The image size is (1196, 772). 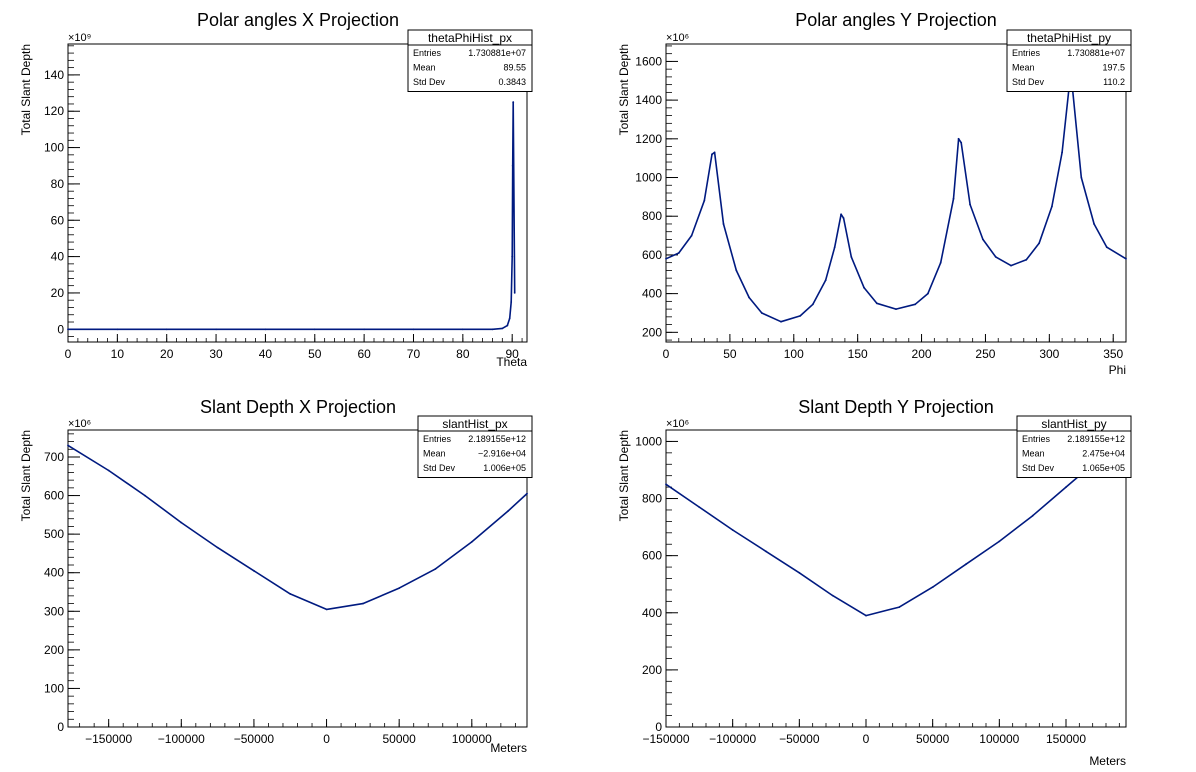 What do you see at coordinates (895, 20) in the screenshot?
I see `chart-title: Polar angles Y Projection` at bounding box center [895, 20].